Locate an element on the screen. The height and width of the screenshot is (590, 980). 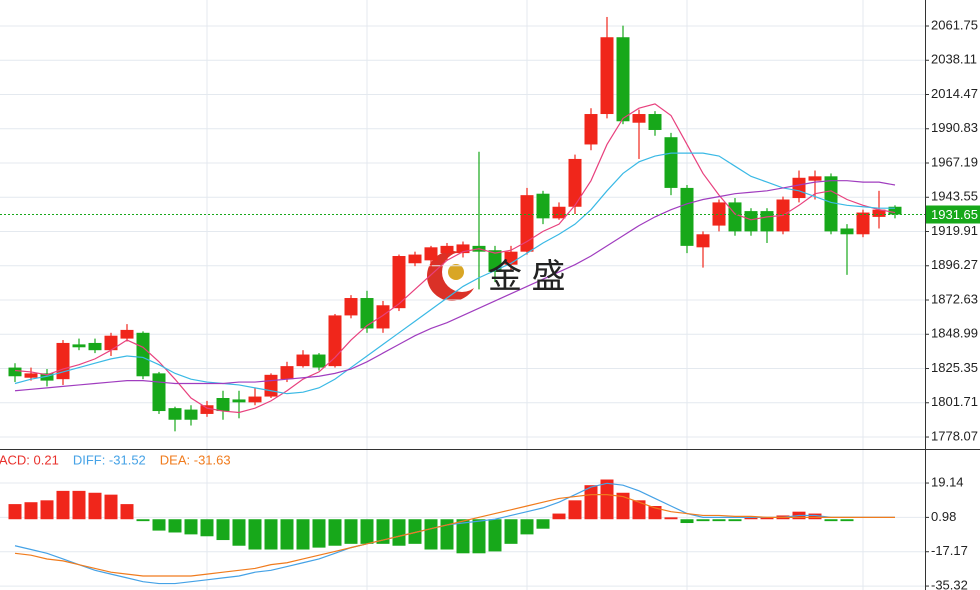
y-tick-label: 1919.91 is located at coordinates (954, 230).